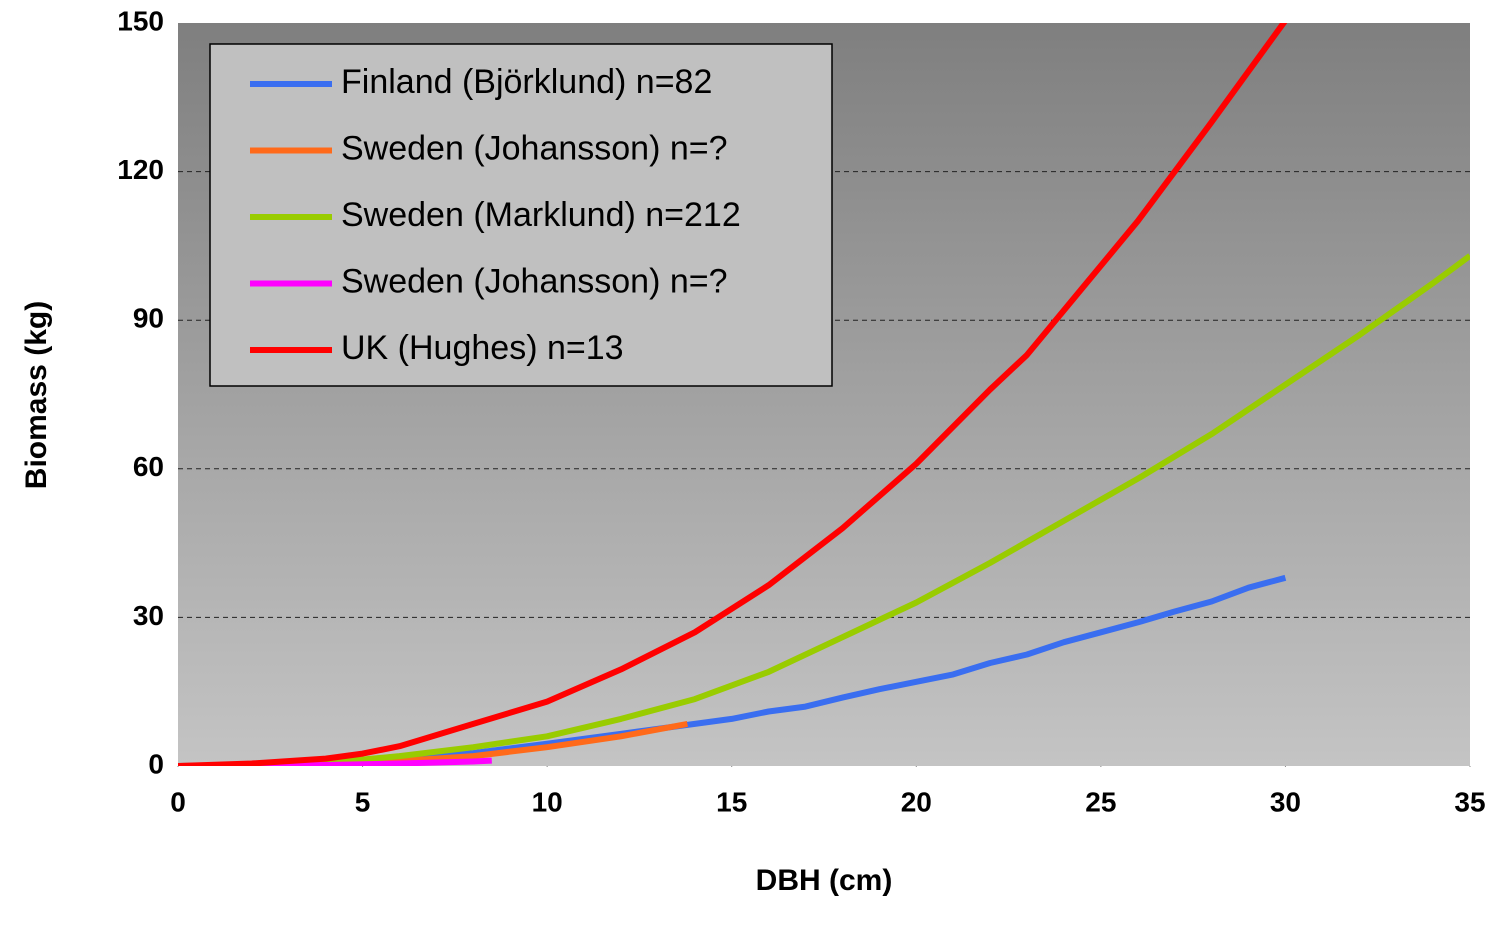 The height and width of the screenshot is (930, 1507). I want to click on x-tick-label: 25, so click(1100, 801).